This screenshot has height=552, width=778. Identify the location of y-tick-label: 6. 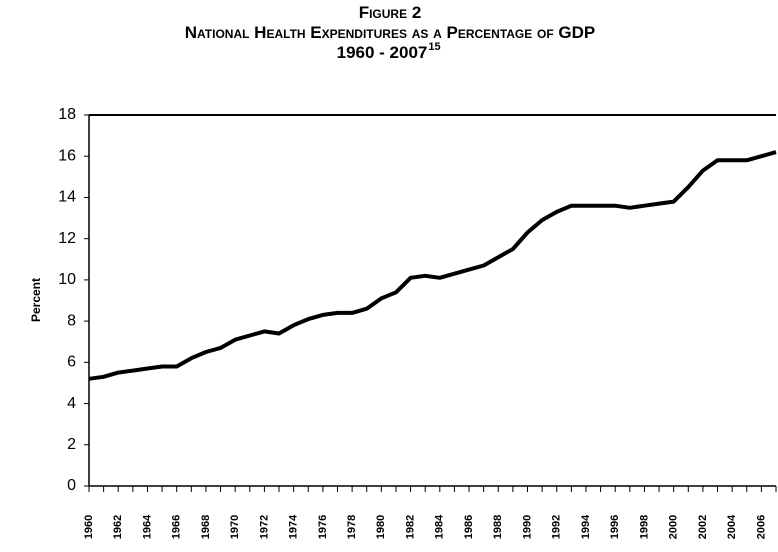
(71, 362).